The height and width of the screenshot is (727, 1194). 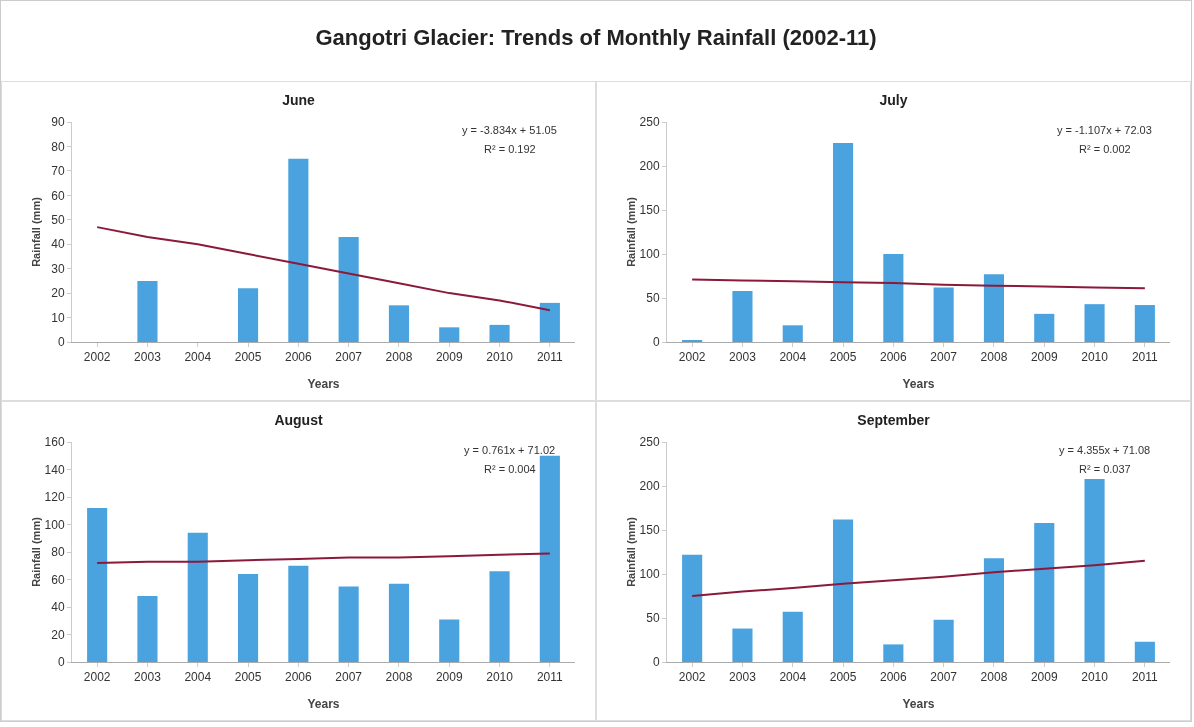 What do you see at coordinates (54, 442) in the screenshot?
I see `y-tick-label: 160` at bounding box center [54, 442].